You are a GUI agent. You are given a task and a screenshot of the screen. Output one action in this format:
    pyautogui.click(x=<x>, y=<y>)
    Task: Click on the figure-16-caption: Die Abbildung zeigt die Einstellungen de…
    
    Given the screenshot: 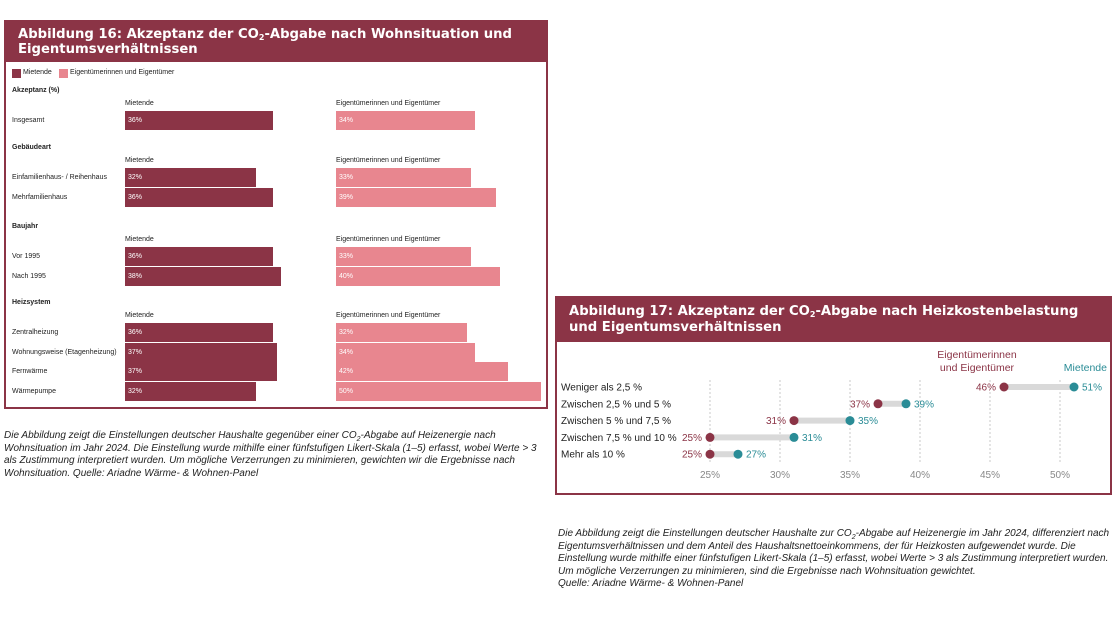 What is the action you would take?
    pyautogui.click(x=276, y=455)
    